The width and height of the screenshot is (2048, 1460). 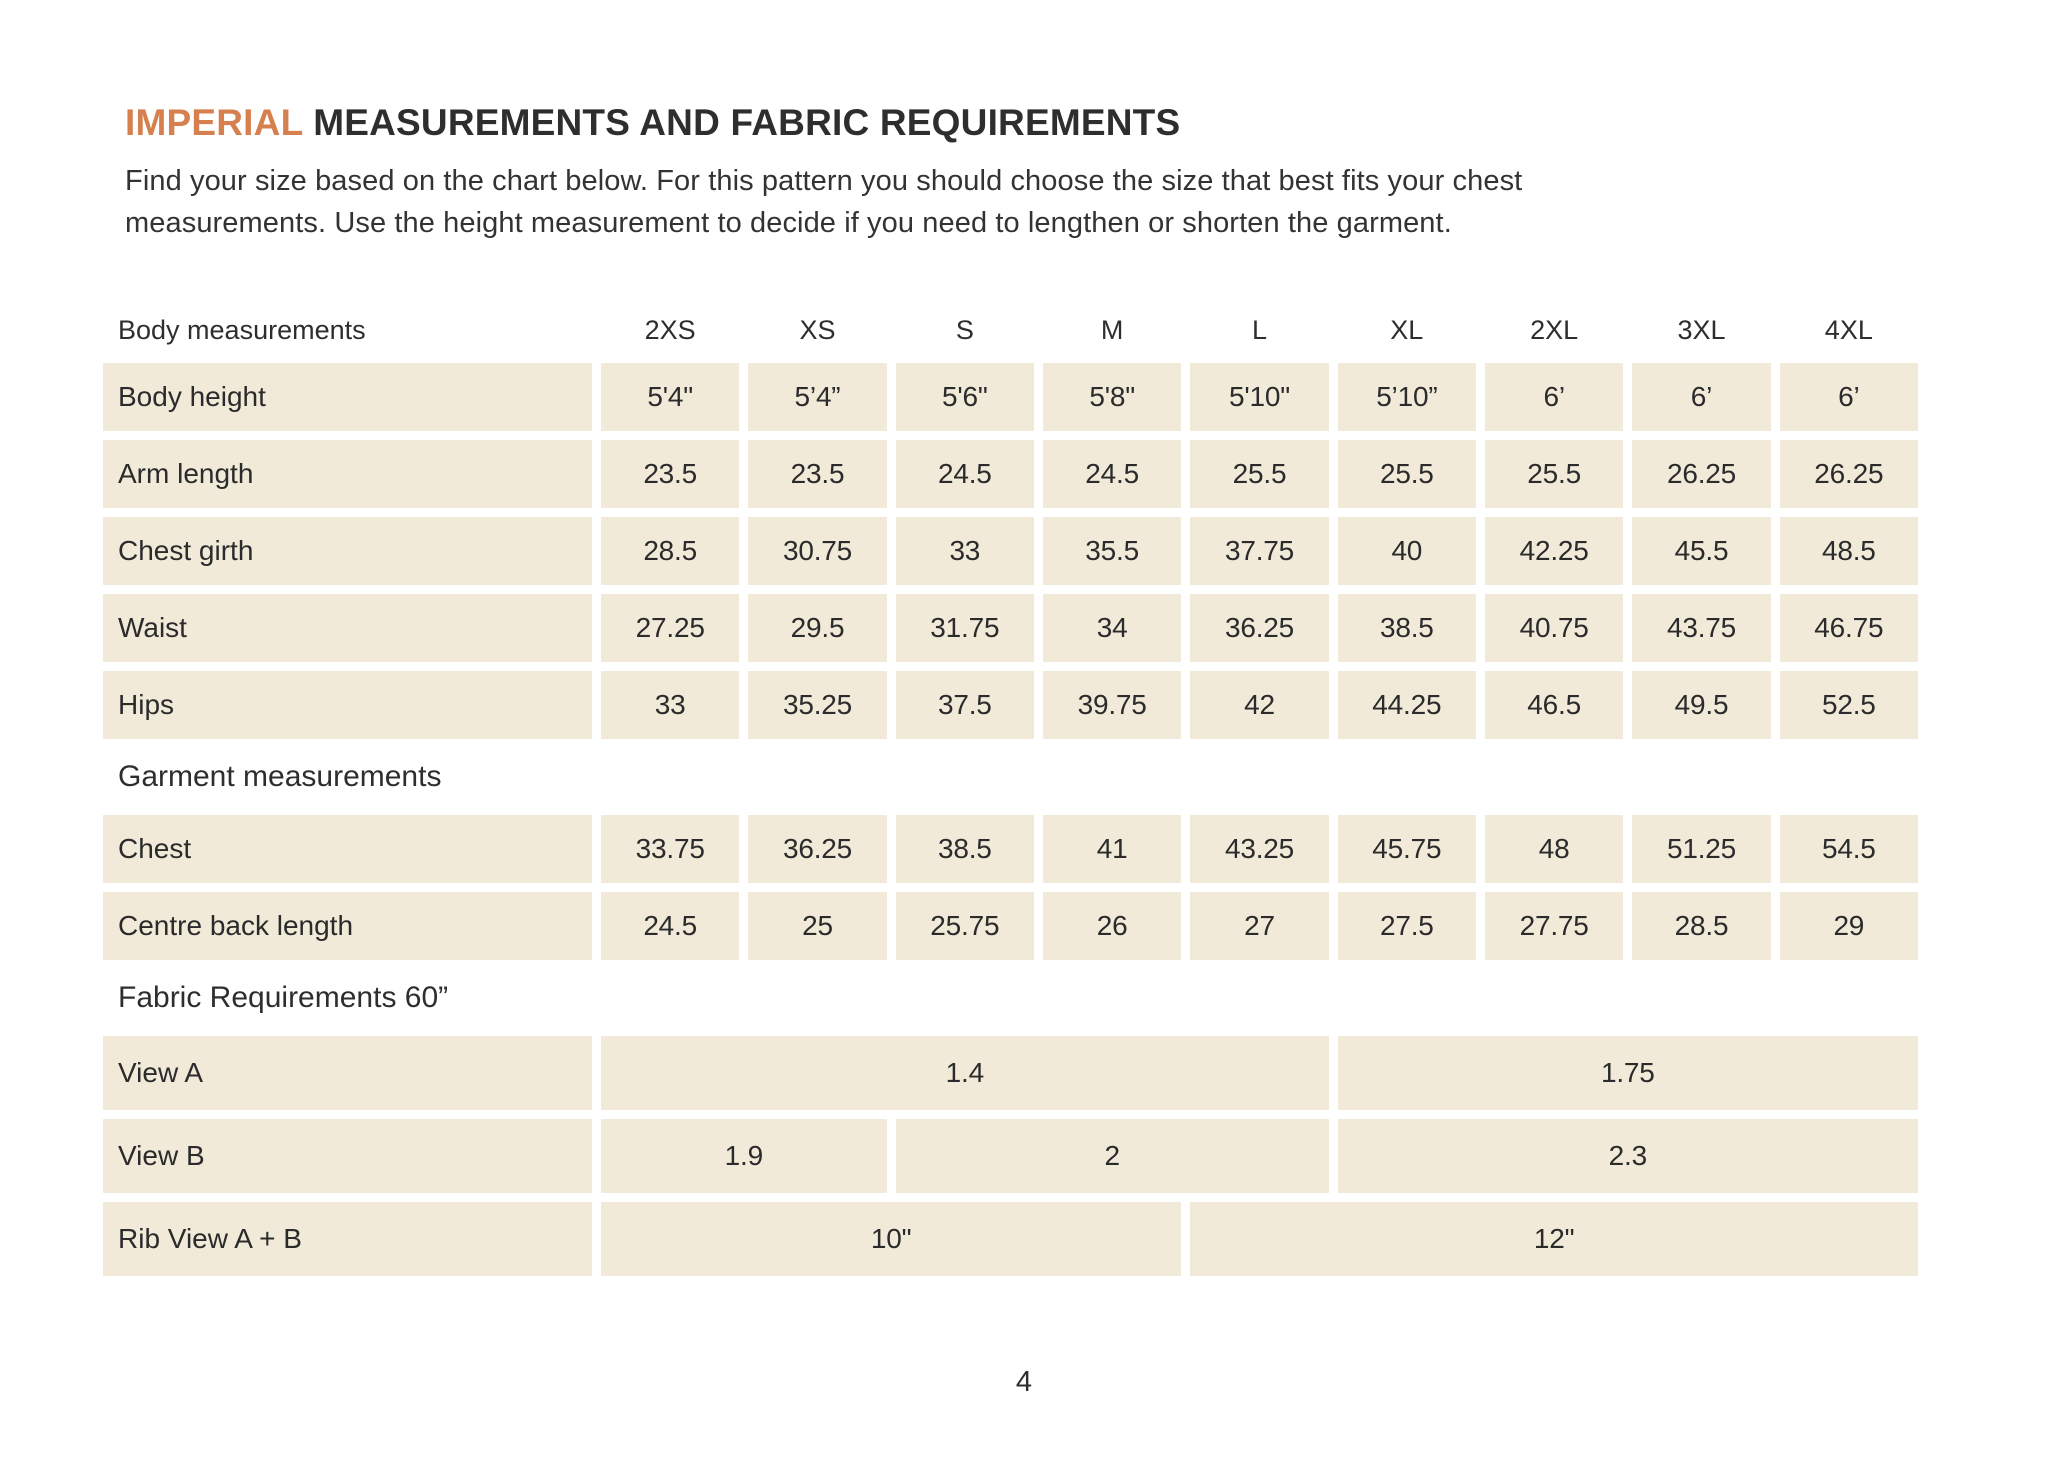 What do you see at coordinates (964, 329) in the screenshot?
I see `column-header-size: S` at bounding box center [964, 329].